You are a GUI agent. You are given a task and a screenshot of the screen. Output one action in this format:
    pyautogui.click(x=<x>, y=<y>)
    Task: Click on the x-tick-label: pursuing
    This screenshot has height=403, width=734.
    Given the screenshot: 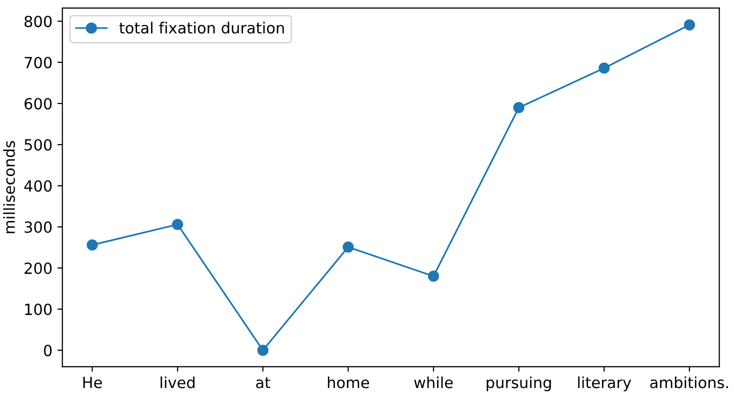 What is the action you would take?
    pyautogui.click(x=518, y=384)
    